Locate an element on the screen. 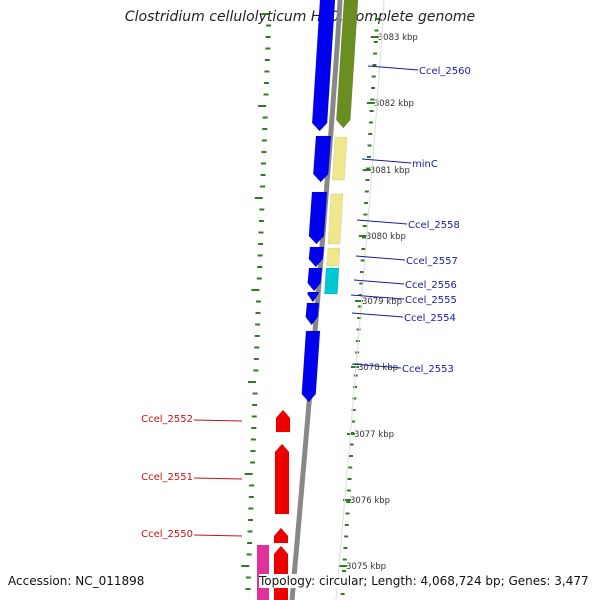 The height and width of the screenshot is (600, 600). gene-label: minC is located at coordinates (425, 164).